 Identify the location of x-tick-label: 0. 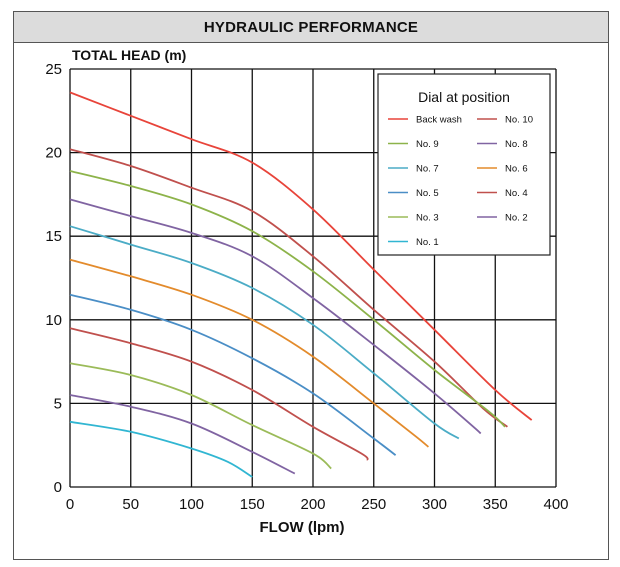
(70, 504).